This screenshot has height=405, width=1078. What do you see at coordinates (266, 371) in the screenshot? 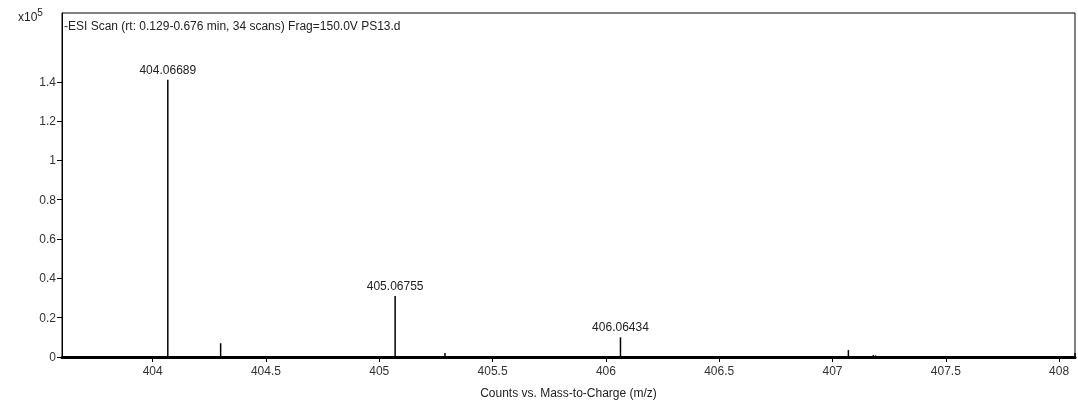
I see `x-tick-label: 404.5` at bounding box center [266, 371].